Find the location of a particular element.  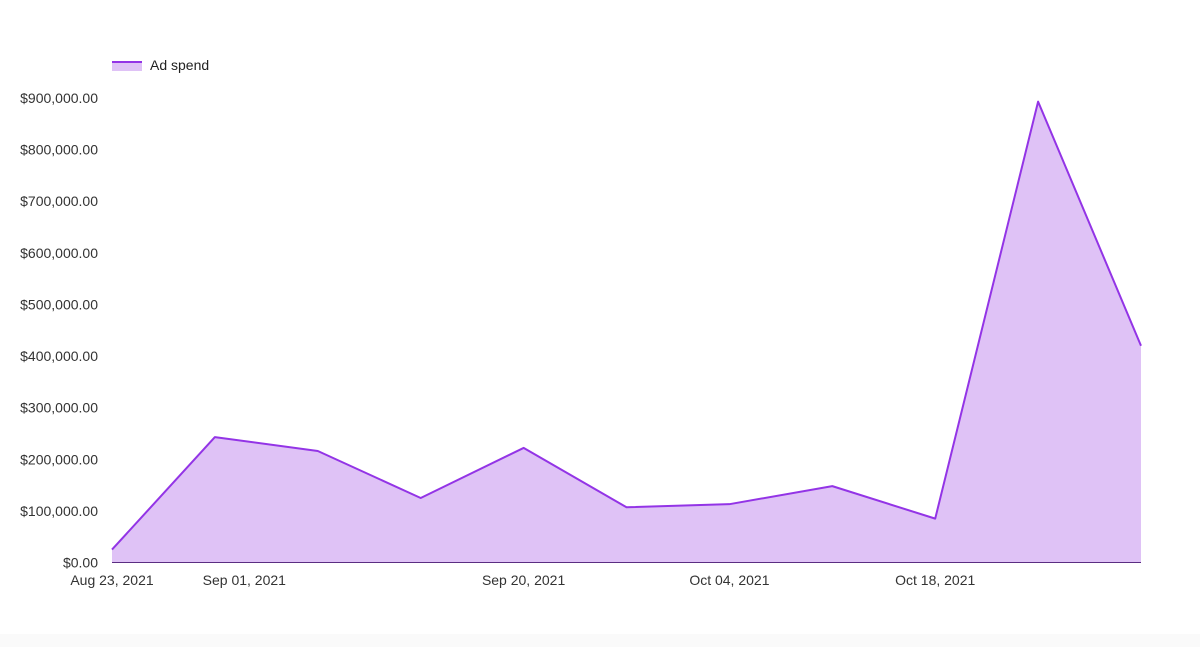

y-tick-label: $500,000.00 is located at coordinates (59, 304).